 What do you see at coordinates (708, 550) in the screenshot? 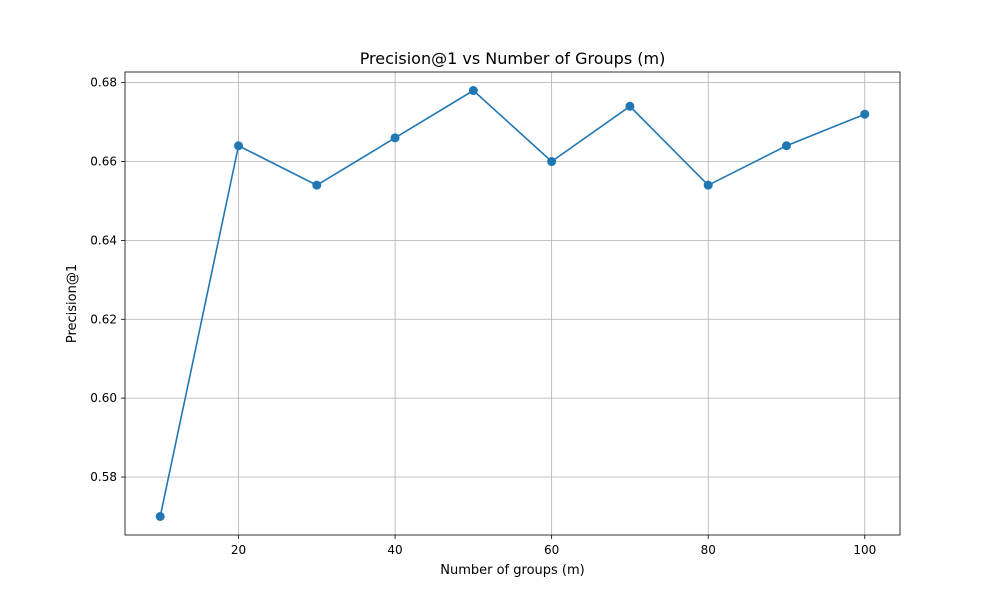
I see `x-tick-label: 80` at bounding box center [708, 550].